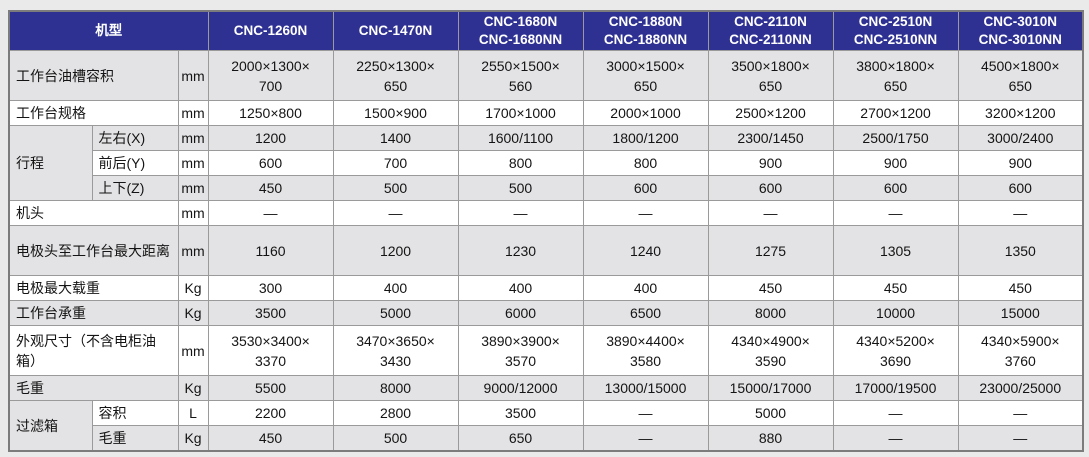  I want to click on value-cell: 10000, so click(895, 313).